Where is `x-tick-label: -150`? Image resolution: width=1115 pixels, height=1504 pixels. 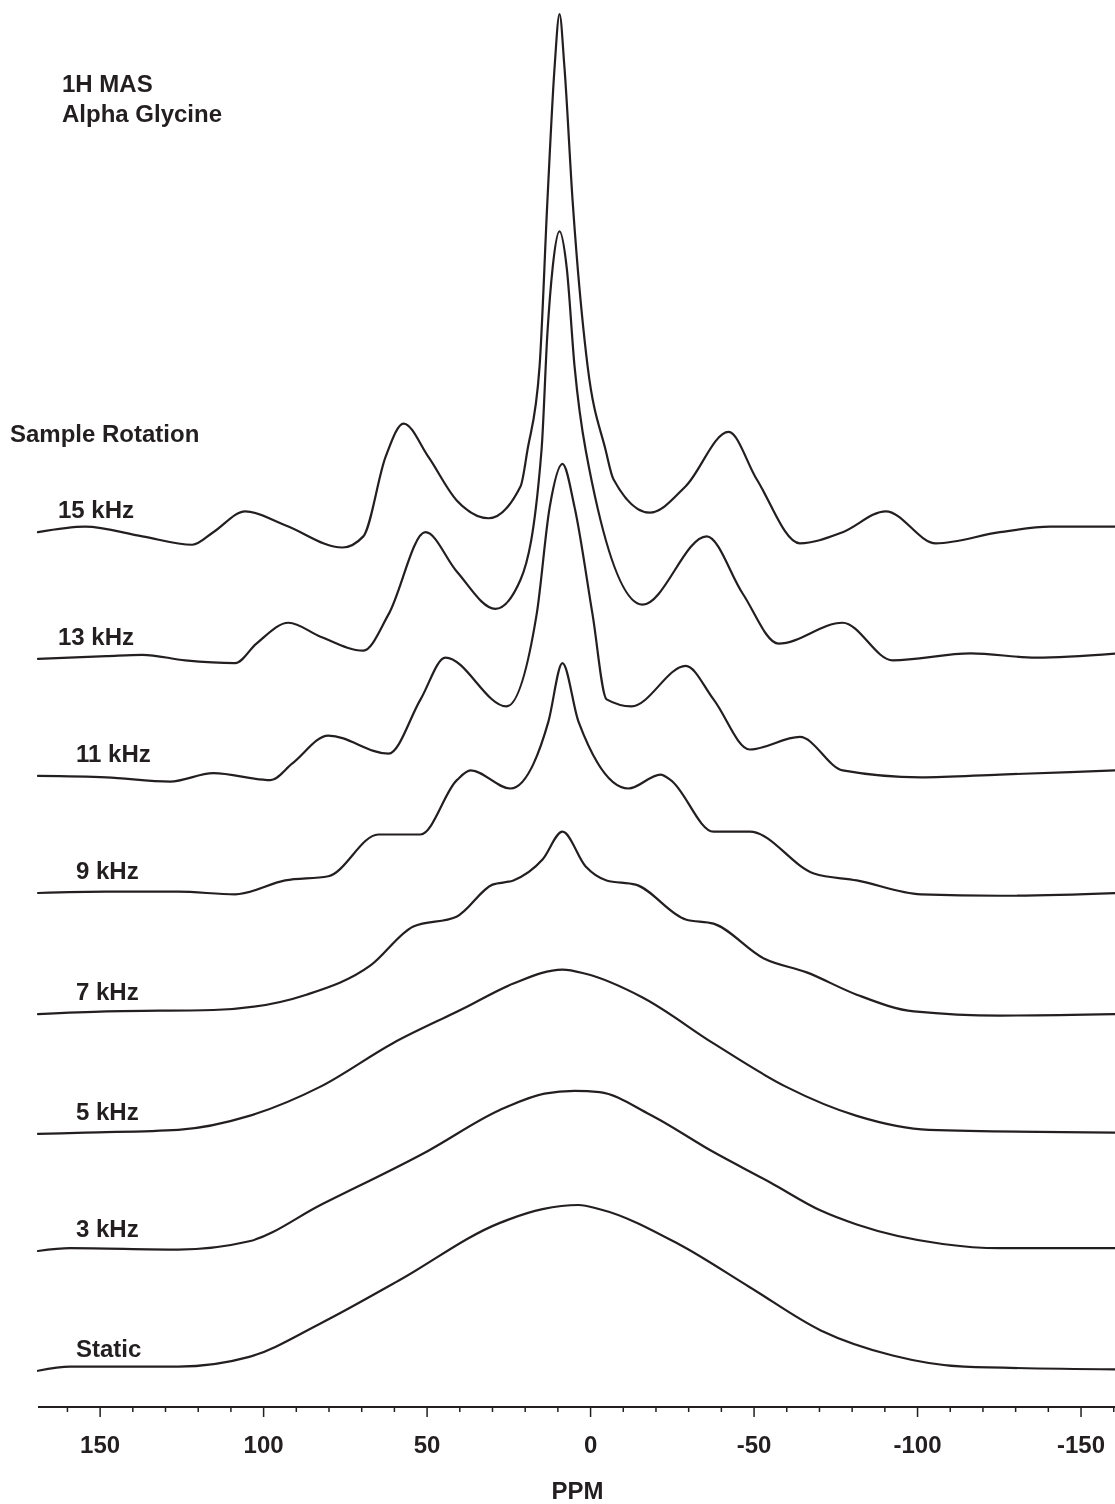 x-tick-label: -150 is located at coordinates (1081, 1444).